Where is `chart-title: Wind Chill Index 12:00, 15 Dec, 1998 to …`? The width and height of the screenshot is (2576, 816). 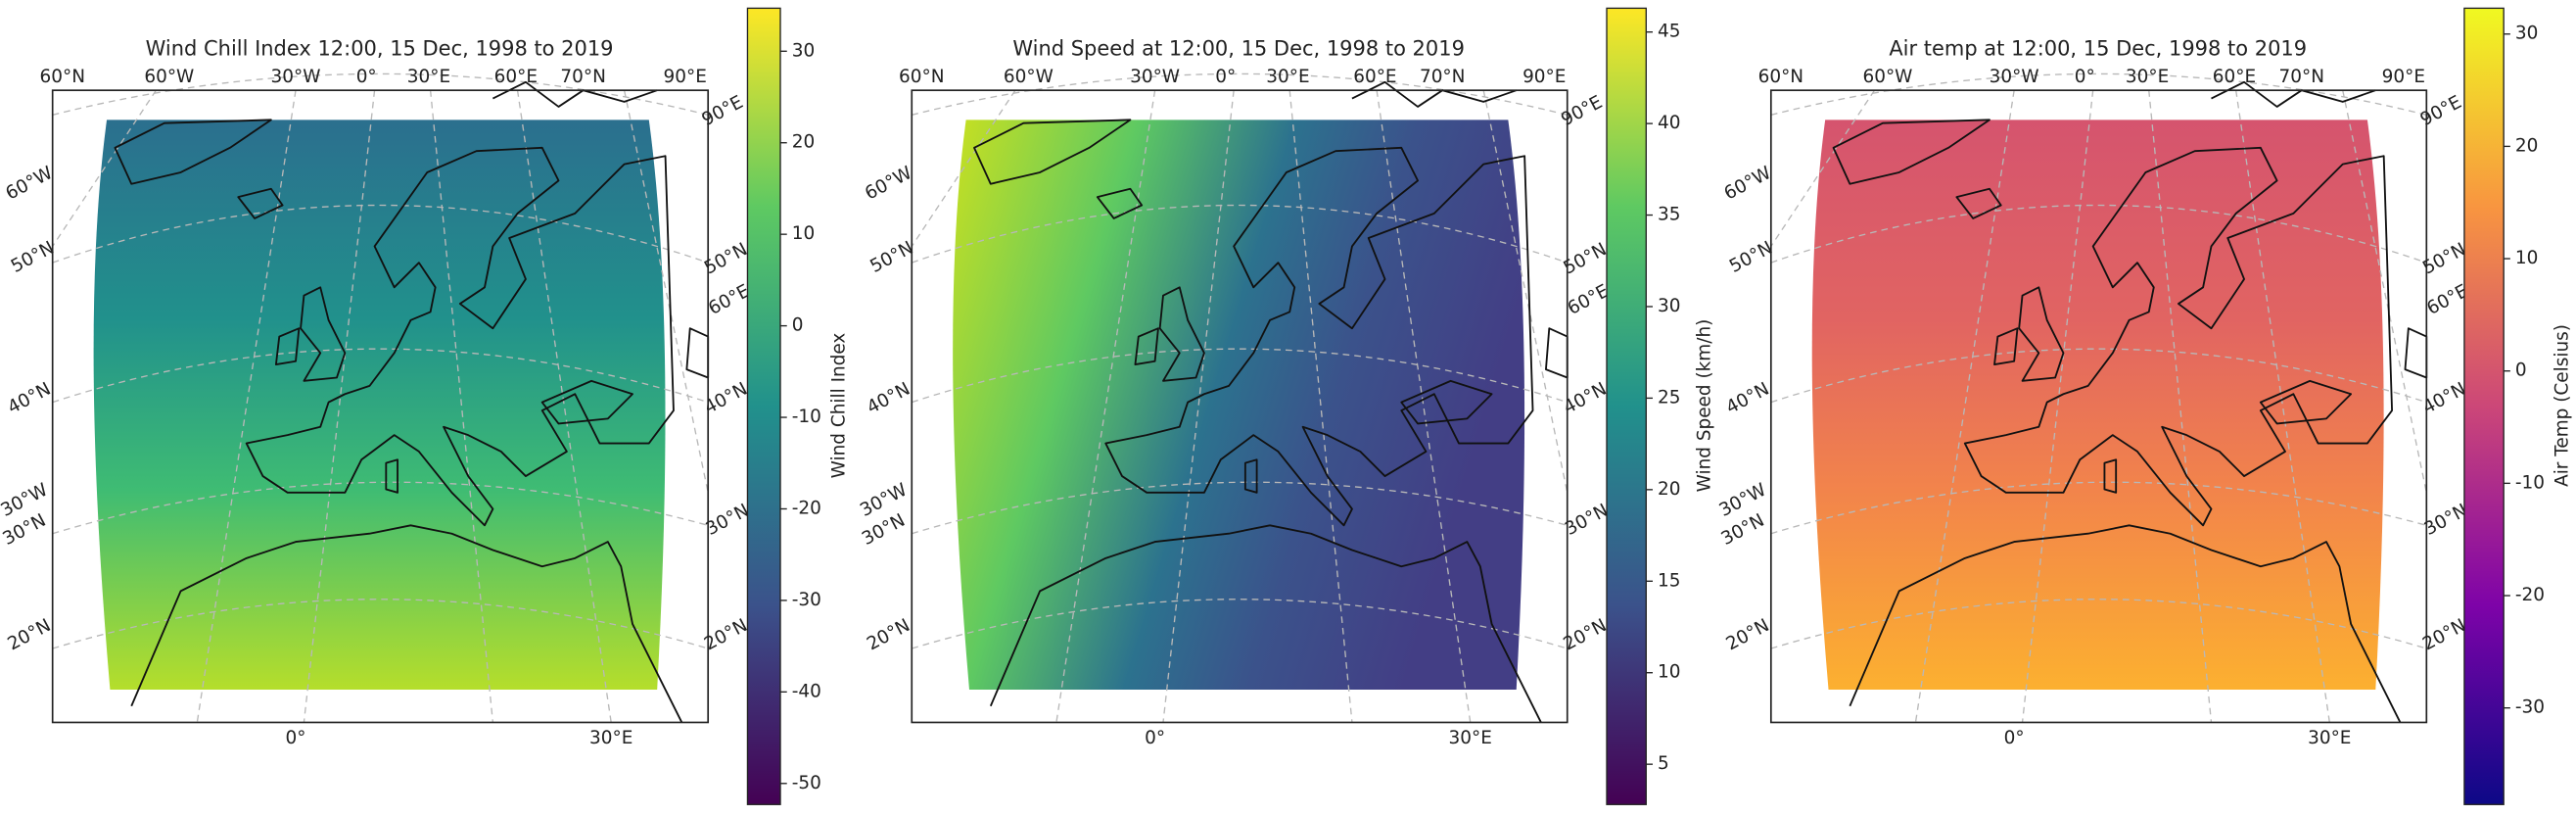 chart-title: Wind Chill Index 12:00, 15 Dec, 1998 to … is located at coordinates (380, 48).